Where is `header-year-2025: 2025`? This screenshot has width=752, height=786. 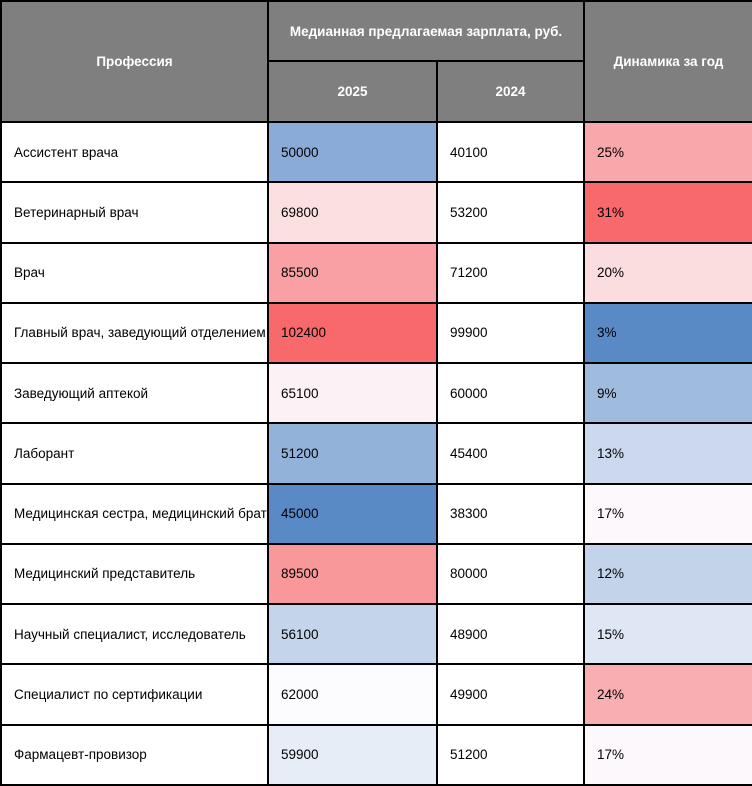 header-year-2025: 2025 is located at coordinates (352, 91).